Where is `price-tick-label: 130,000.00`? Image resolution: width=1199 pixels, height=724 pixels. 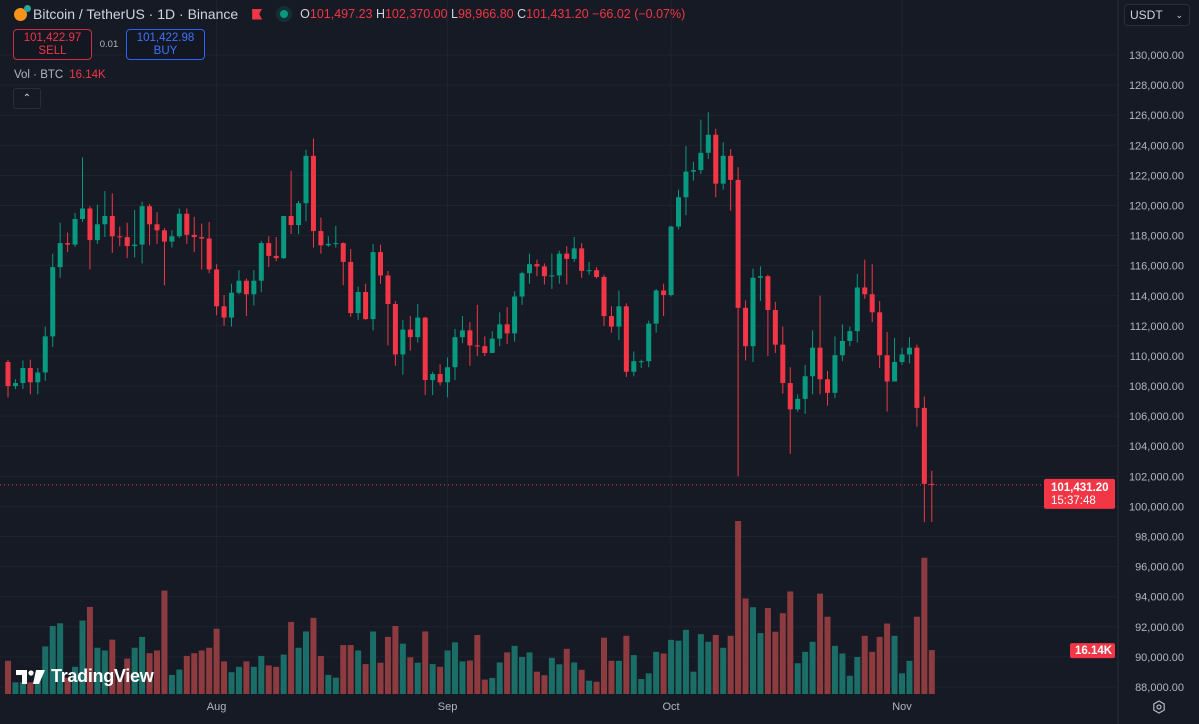
price-tick-label: 130,000.00 is located at coordinates (1156, 56).